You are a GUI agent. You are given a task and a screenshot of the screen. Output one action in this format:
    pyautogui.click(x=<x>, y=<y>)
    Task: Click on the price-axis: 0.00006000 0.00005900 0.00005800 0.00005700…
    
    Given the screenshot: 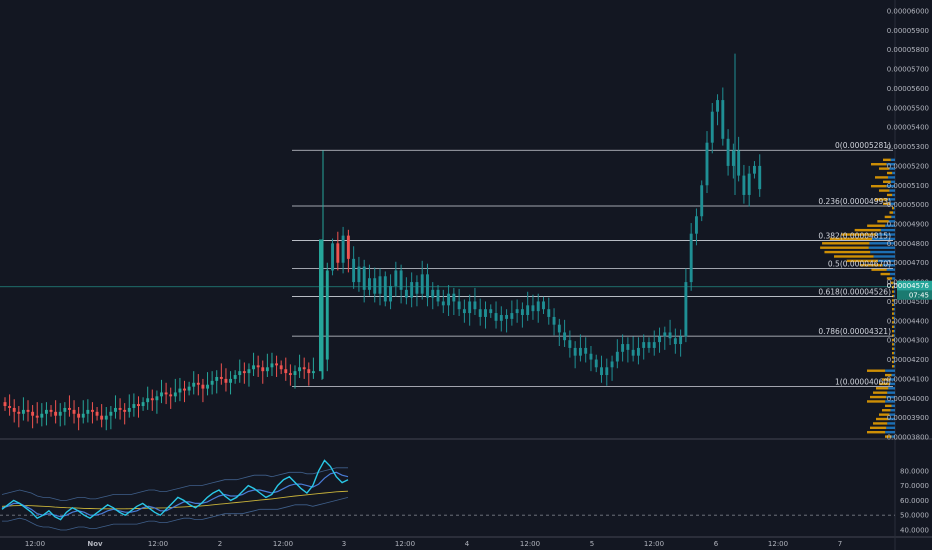 What is the action you would take?
    pyautogui.click(x=909, y=225)
    